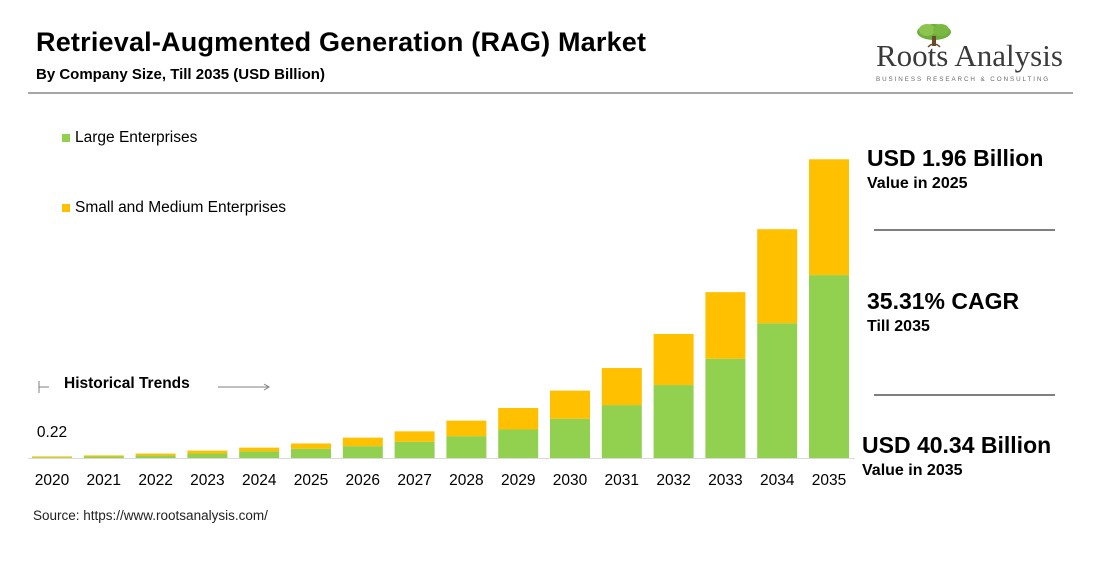 This screenshot has height=570, width=1100. Describe the element at coordinates (414, 480) in the screenshot. I see `x-tick-label-2027: 2027` at that location.